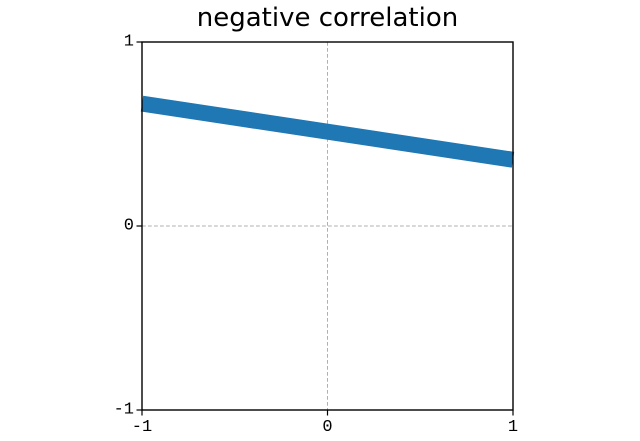 Image resolution: width=640 pixels, height=441 pixels. What do you see at coordinates (513, 427) in the screenshot?
I see `x-tick-label: 1` at bounding box center [513, 427].